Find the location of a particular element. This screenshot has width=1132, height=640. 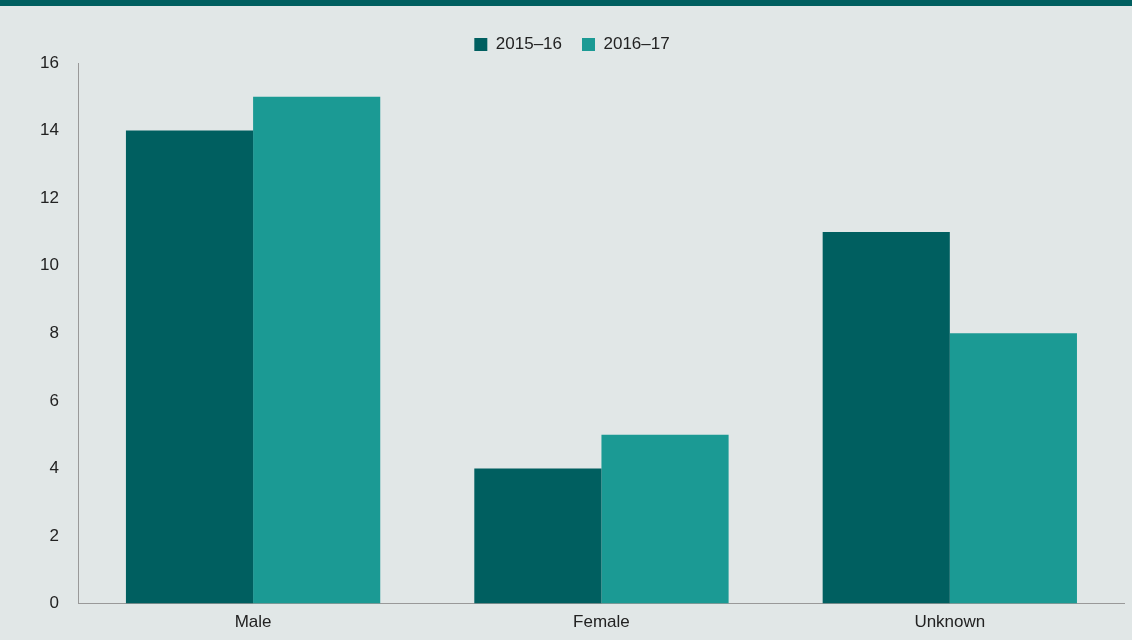

x-tick-label: Male is located at coordinates (253, 622).